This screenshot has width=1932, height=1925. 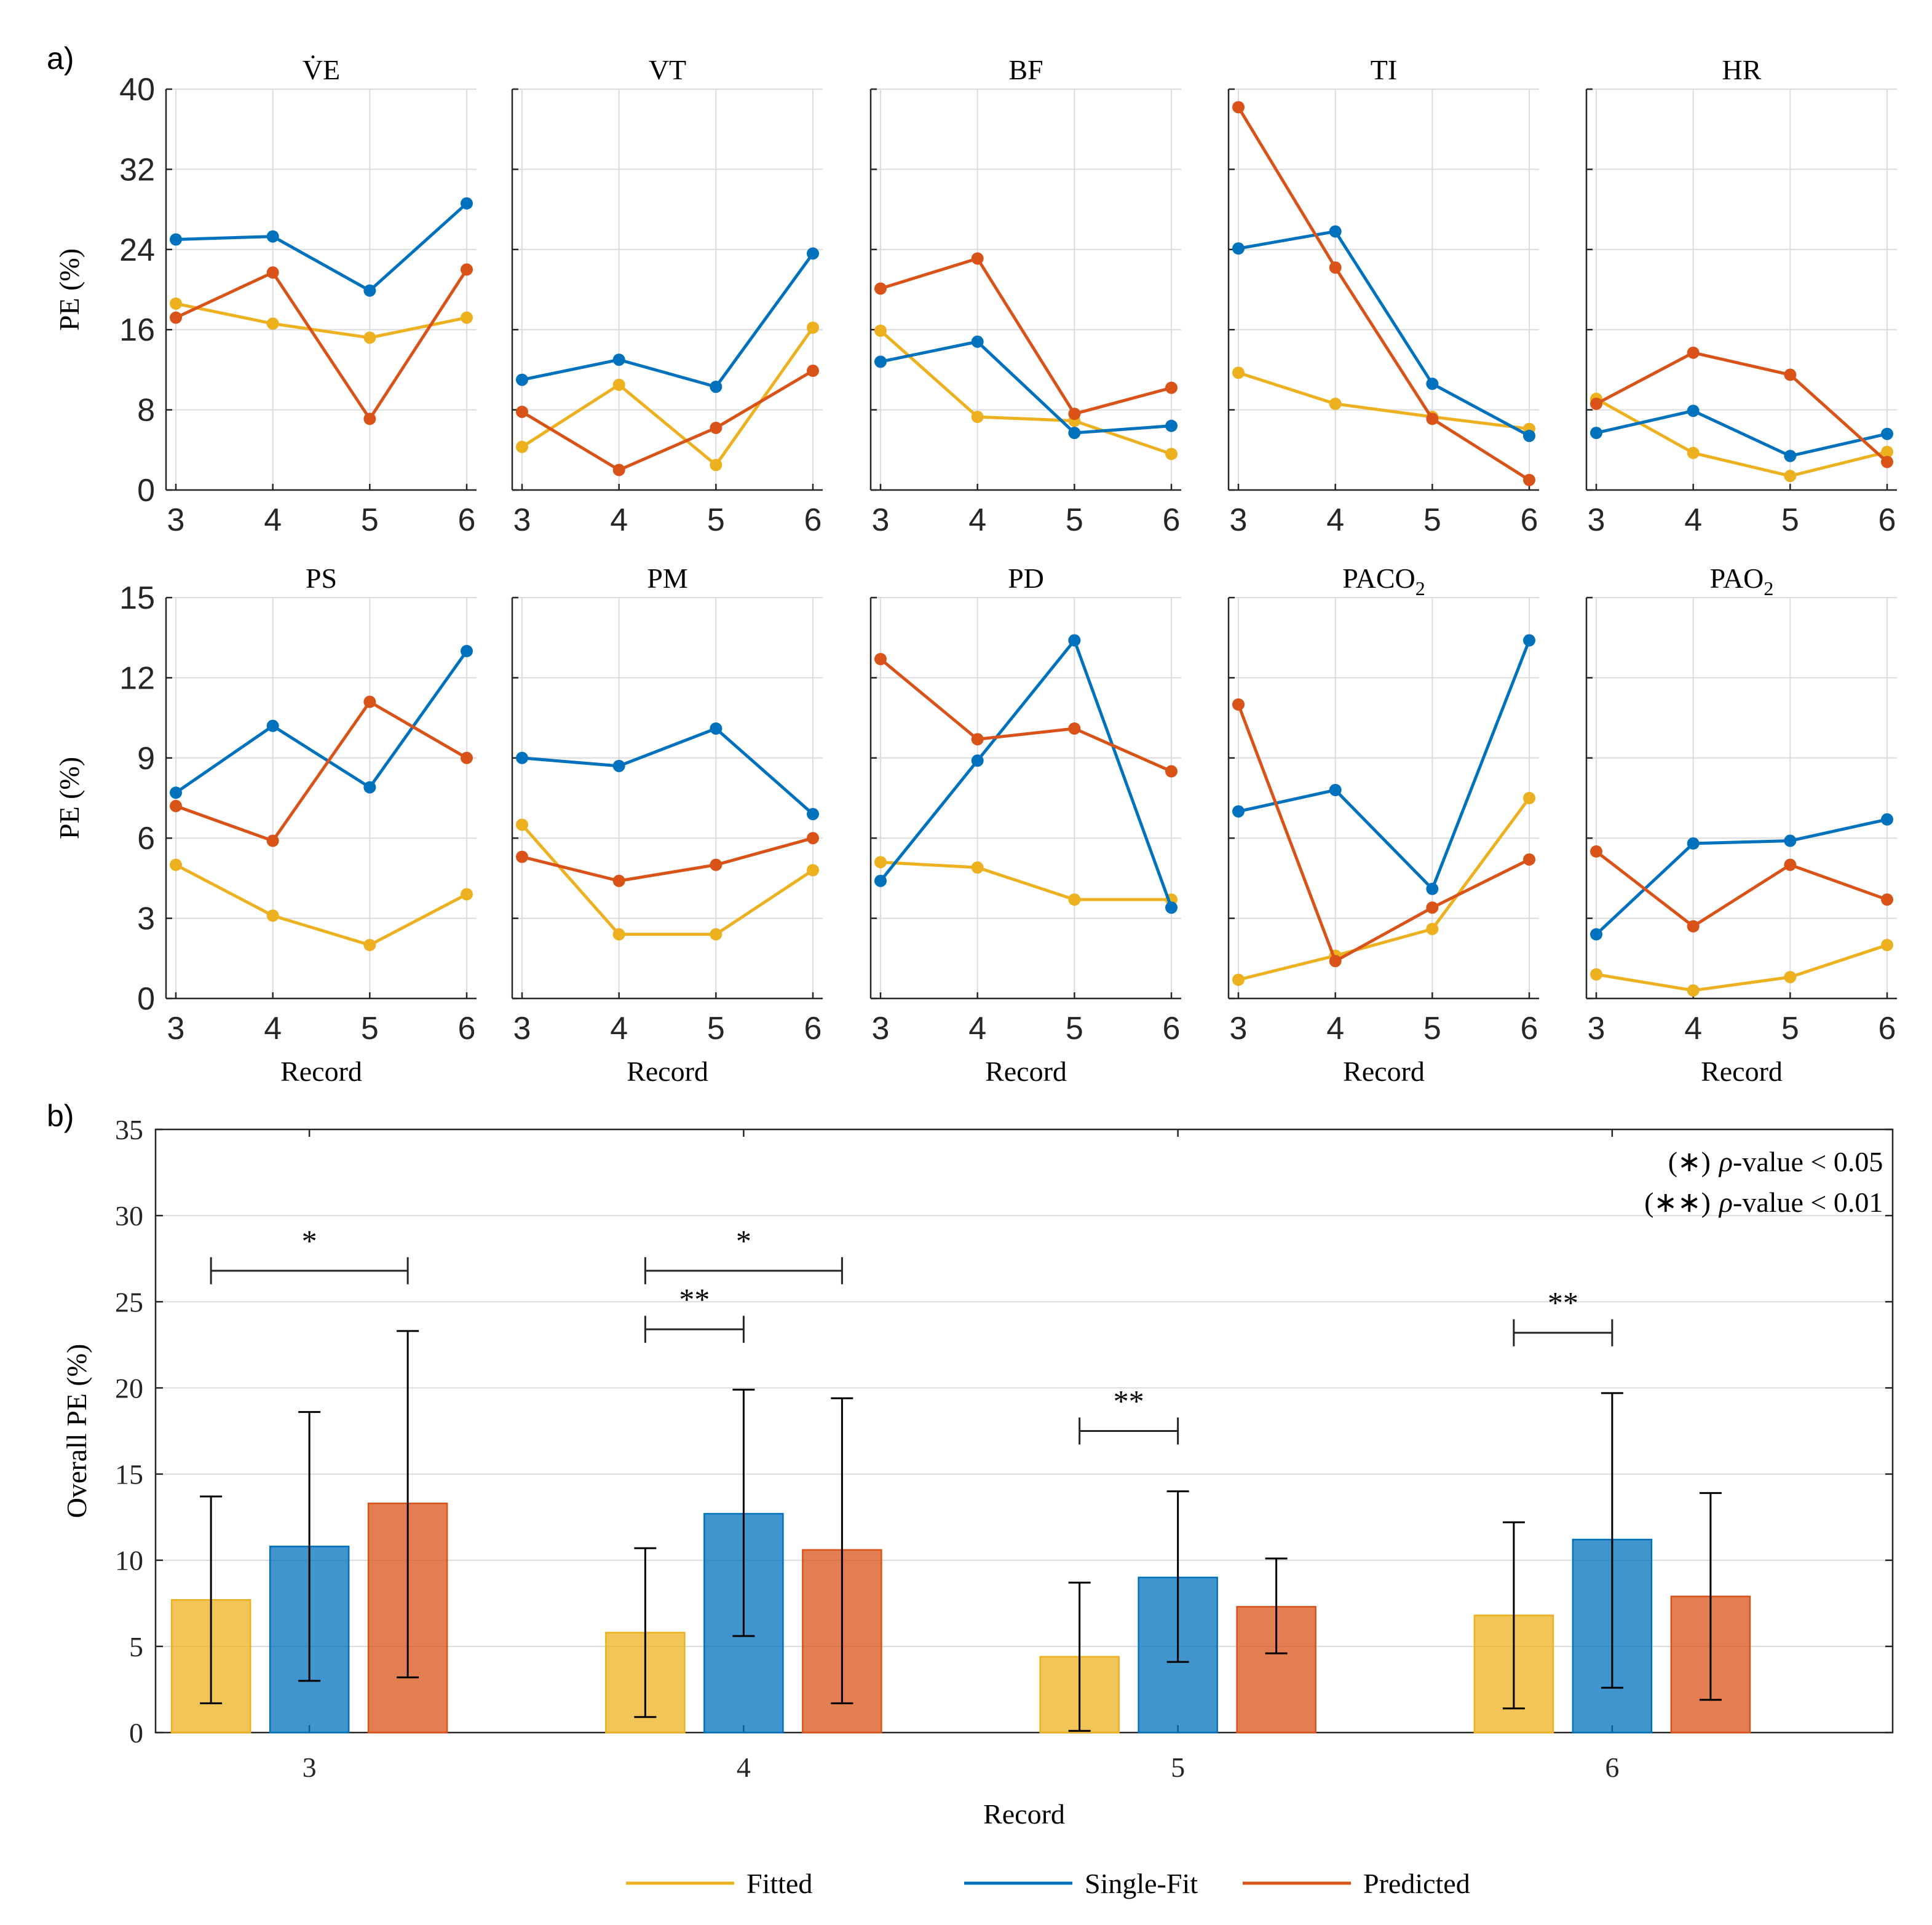 I want to click on subplot-pd: 3 4 5 6 Record PD, so click(x=1025, y=825).